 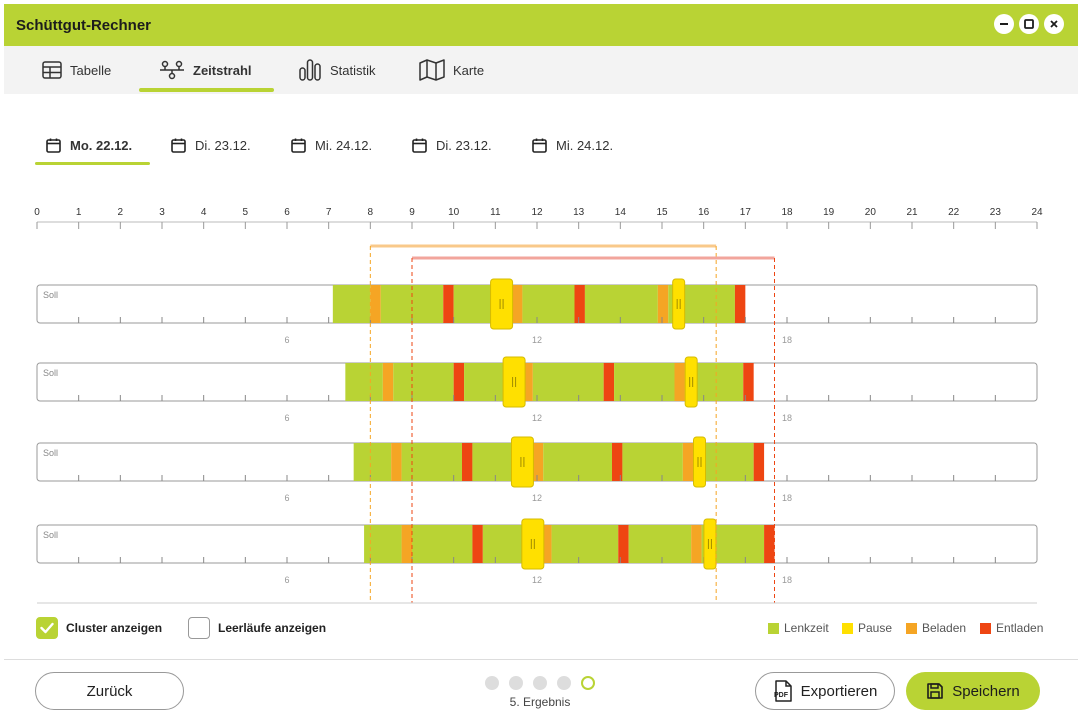 I want to click on chart-icon, so click(x=310, y=70).